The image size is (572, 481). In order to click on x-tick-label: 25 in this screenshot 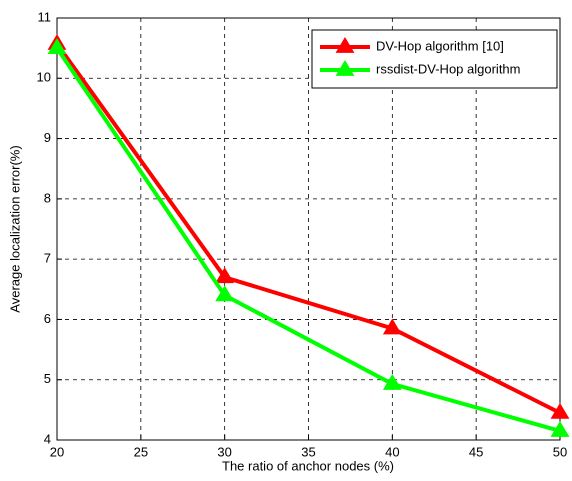, I will do `click(141, 451)`.